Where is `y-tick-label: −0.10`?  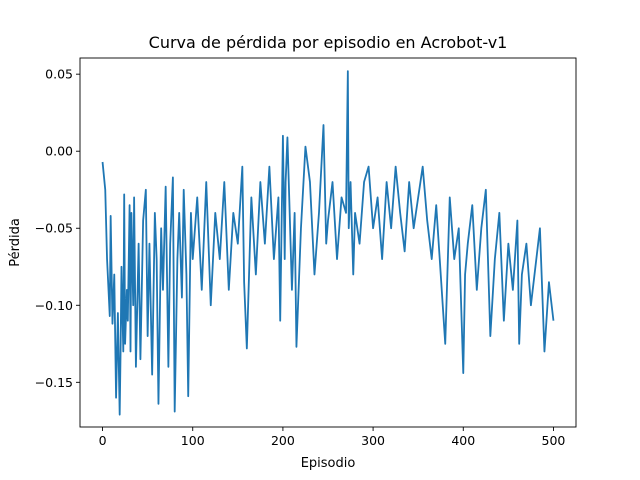 y-tick-label: −0.10 is located at coordinates (54, 305).